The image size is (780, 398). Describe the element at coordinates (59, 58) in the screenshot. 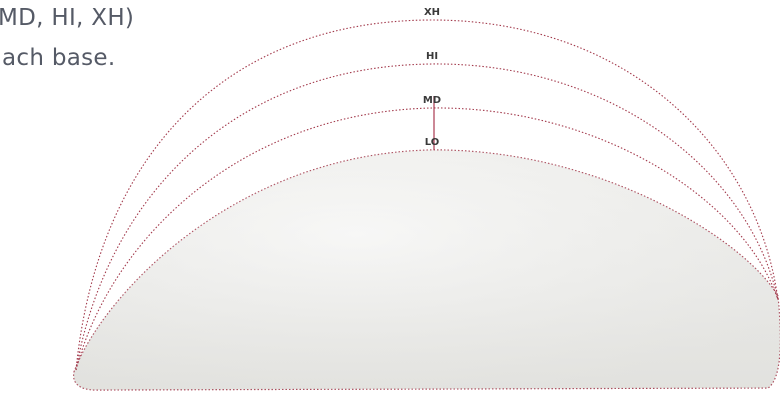

I see `caption-line-2: ach base.` at that location.